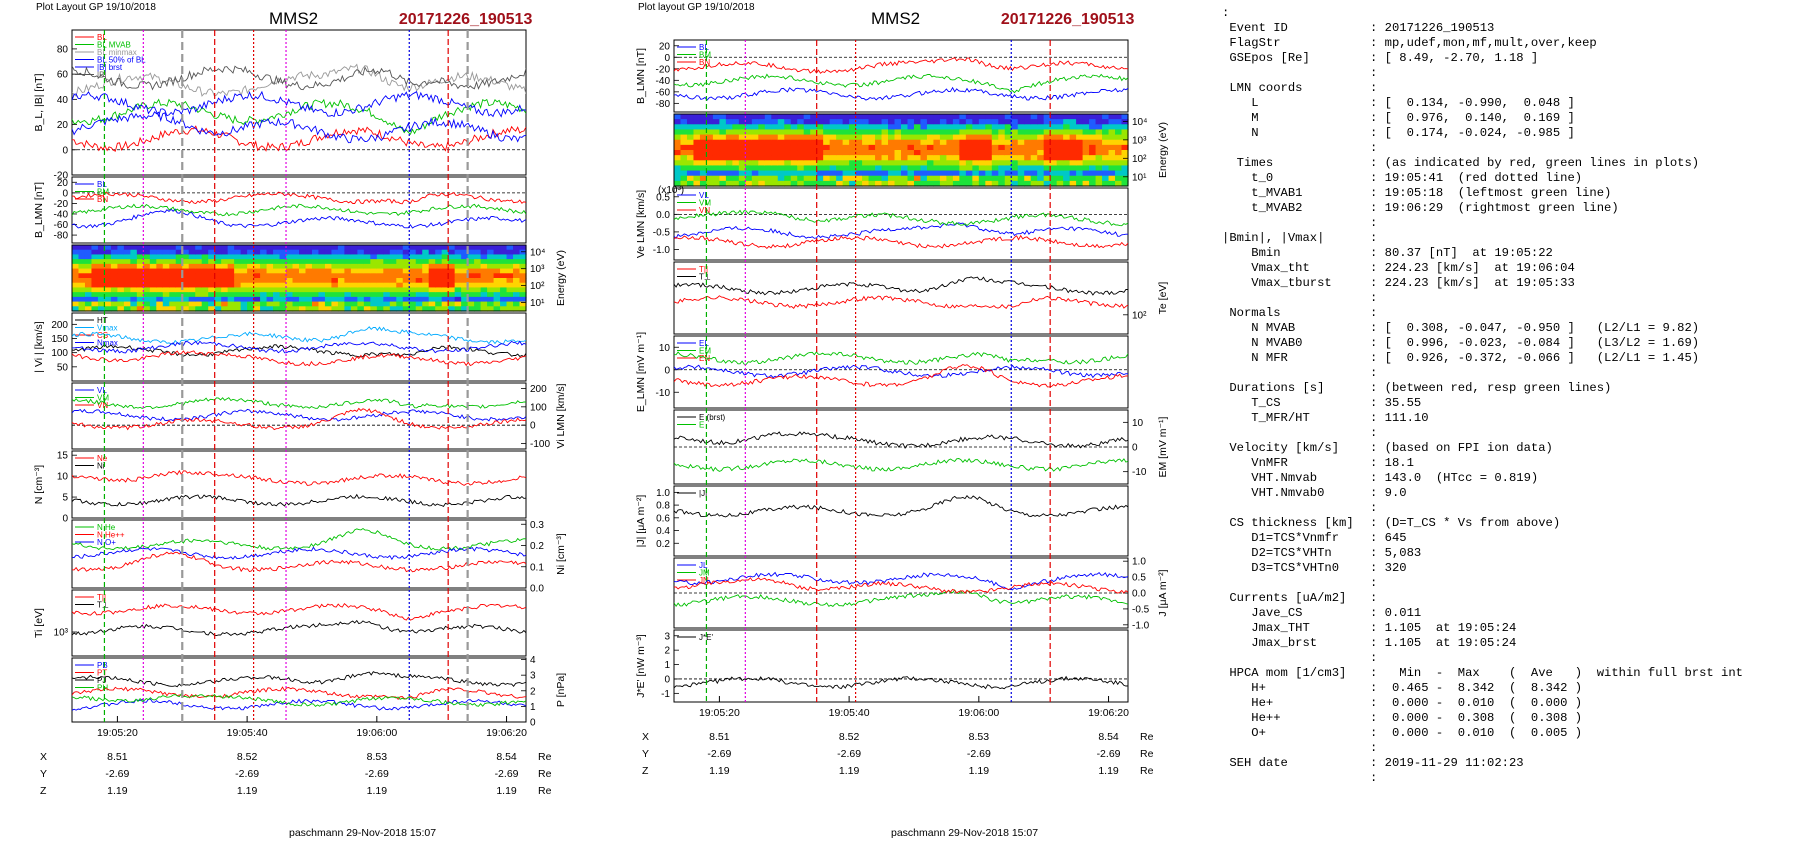 The width and height of the screenshot is (1804, 841). I want to click on info-row: LMN coords:, so click(1511, 88).